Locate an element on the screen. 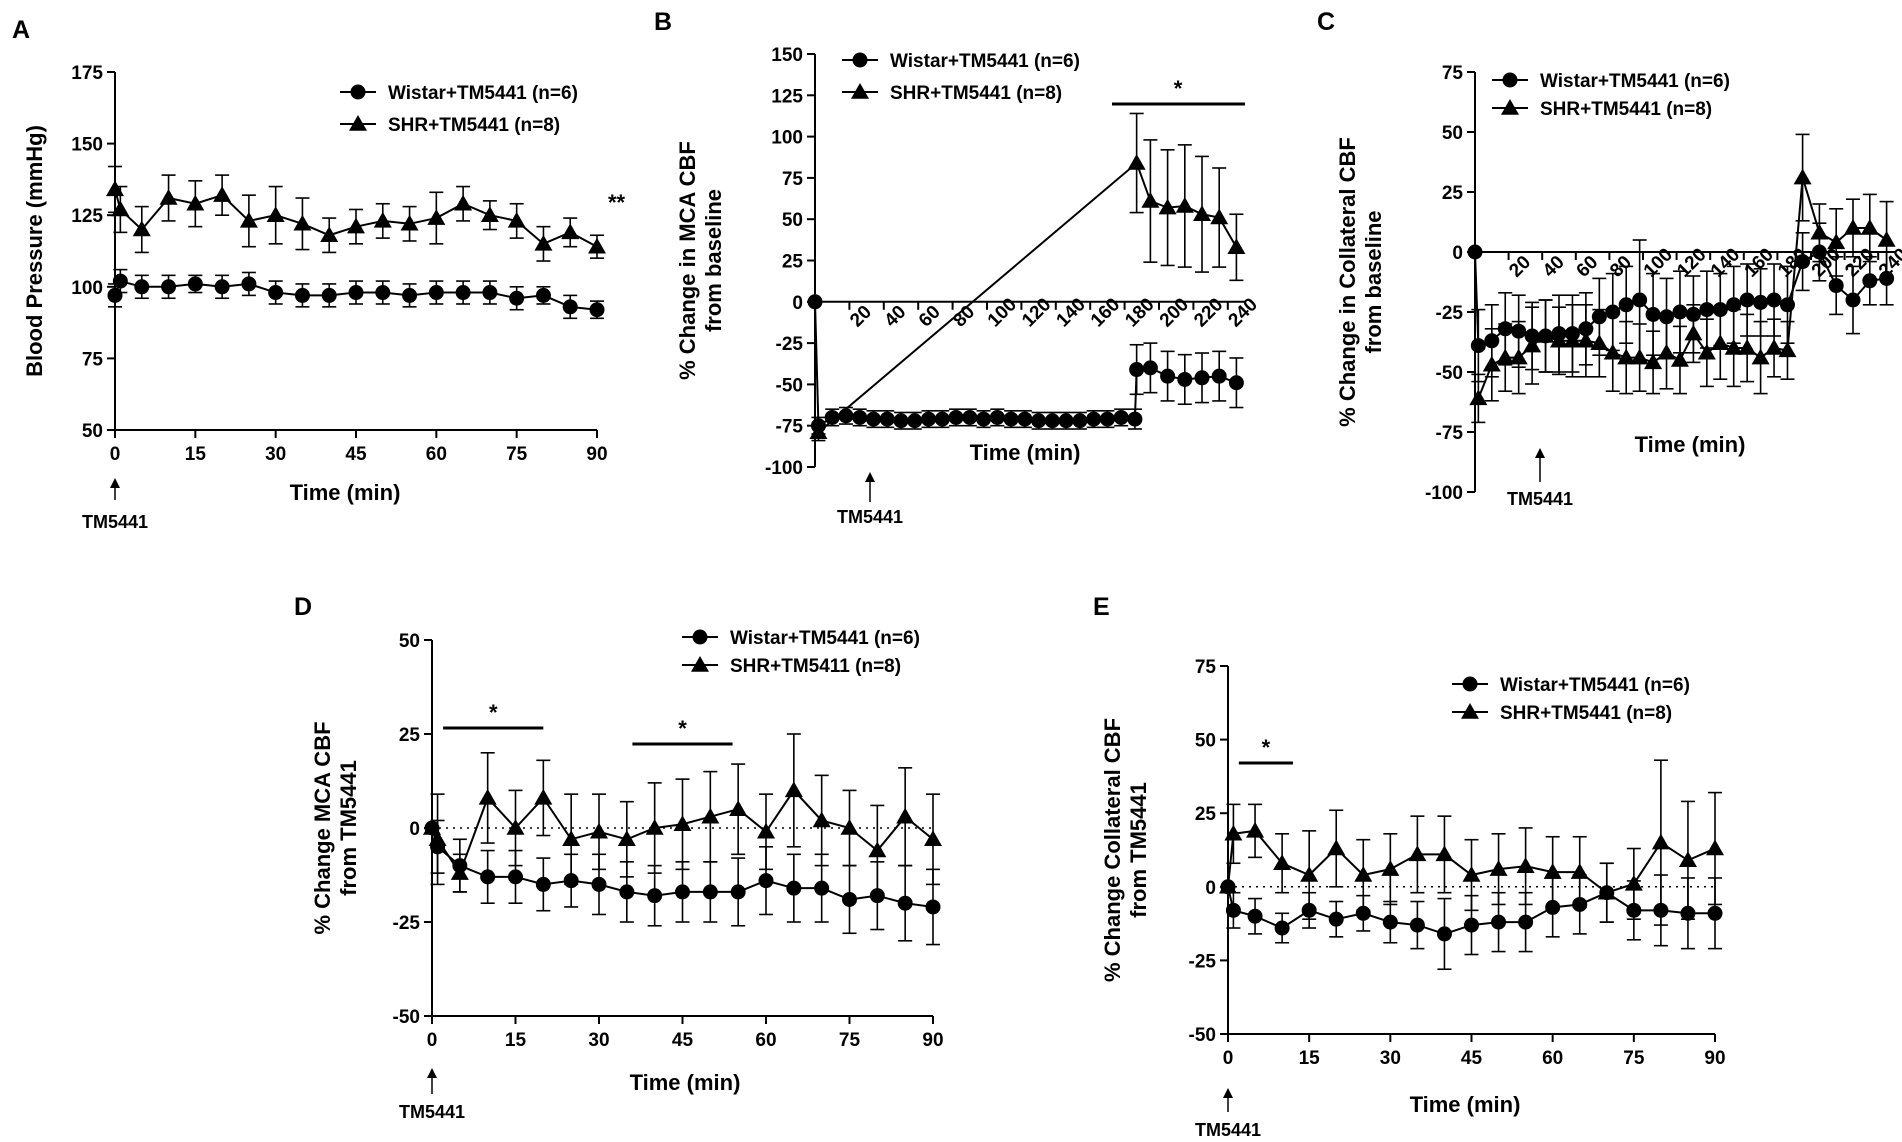 This screenshot has width=1902, height=1142. y-tick-label: 25 is located at coordinates (1453, 193).